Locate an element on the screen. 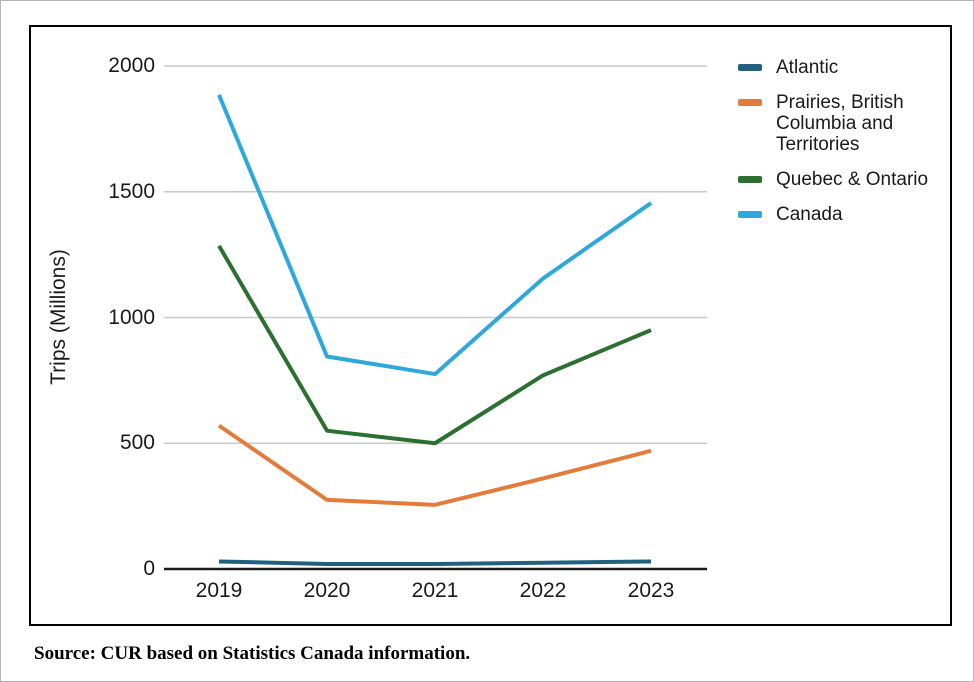 This screenshot has width=974, height=682. x-tick-label: 2019 is located at coordinates (219, 590).